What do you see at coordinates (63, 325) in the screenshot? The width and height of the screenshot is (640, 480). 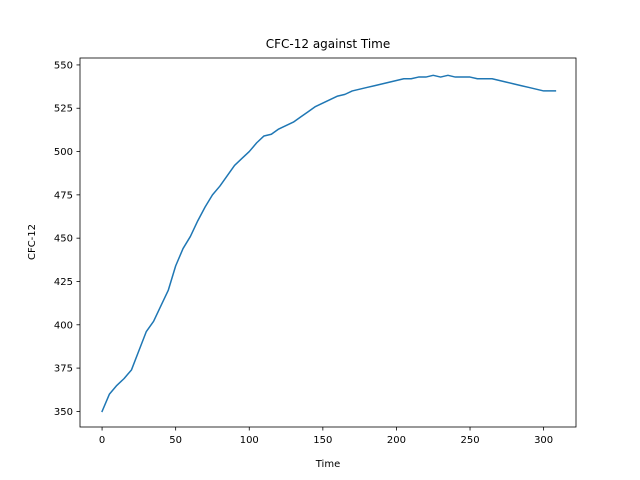 I see `y-tick-label: 400` at bounding box center [63, 325].